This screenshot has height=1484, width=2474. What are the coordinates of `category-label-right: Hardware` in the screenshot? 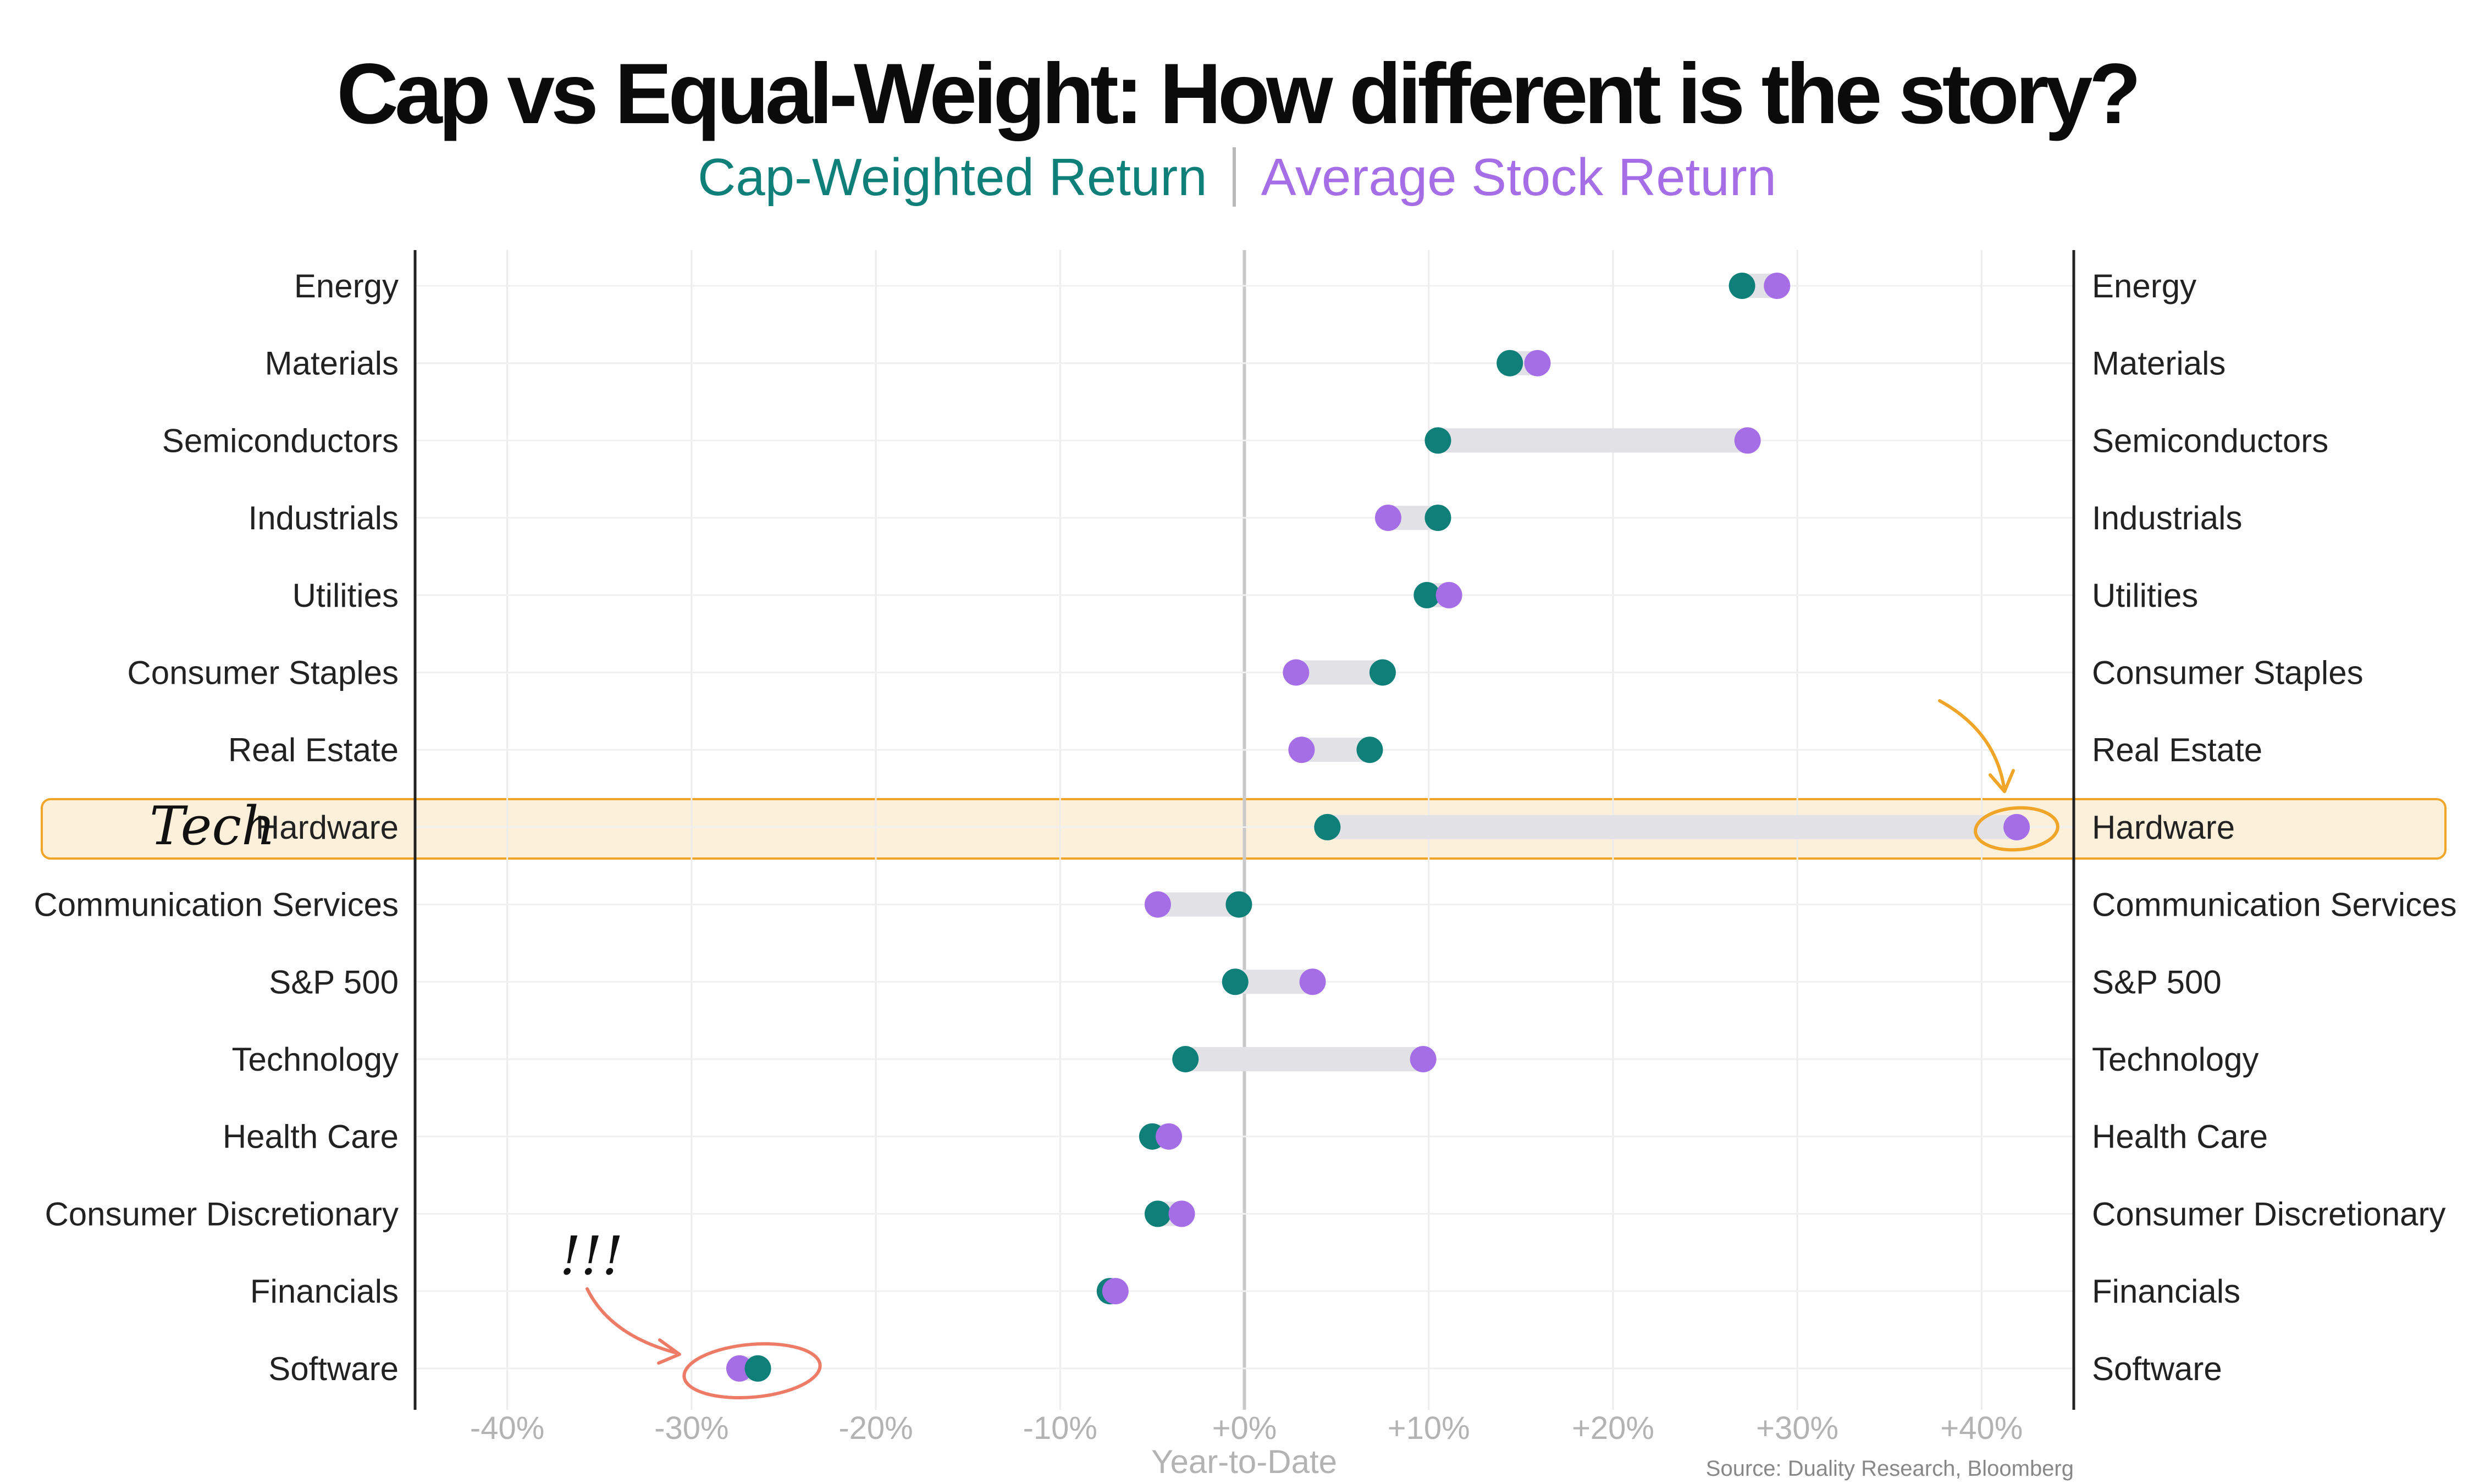 It's located at (2164, 827).